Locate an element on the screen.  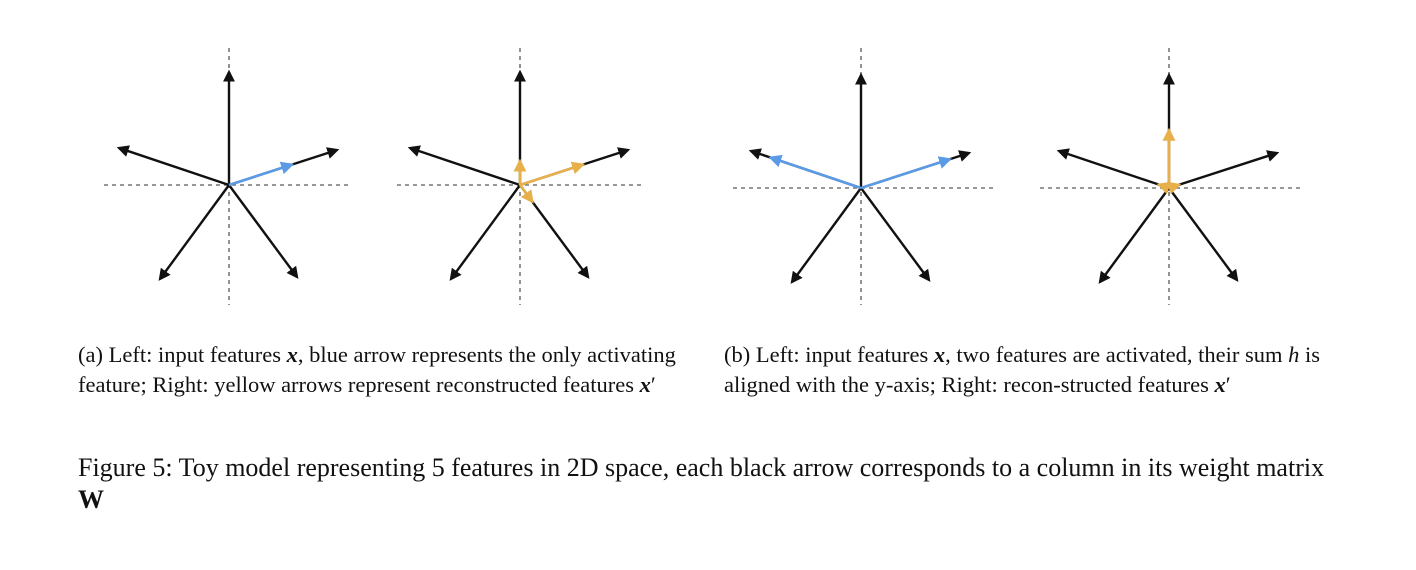
panel-b-left is located at coordinates (863, 176).